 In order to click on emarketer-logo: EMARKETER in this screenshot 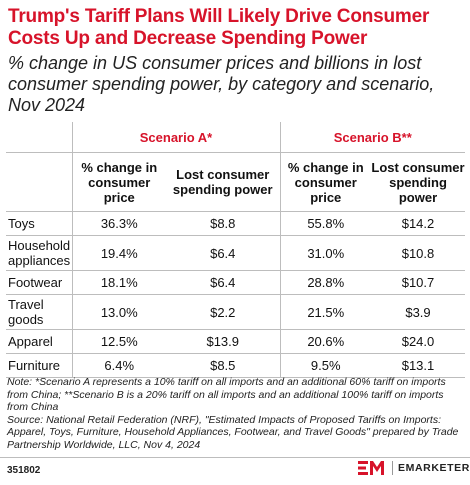, I will do `click(414, 468)`.